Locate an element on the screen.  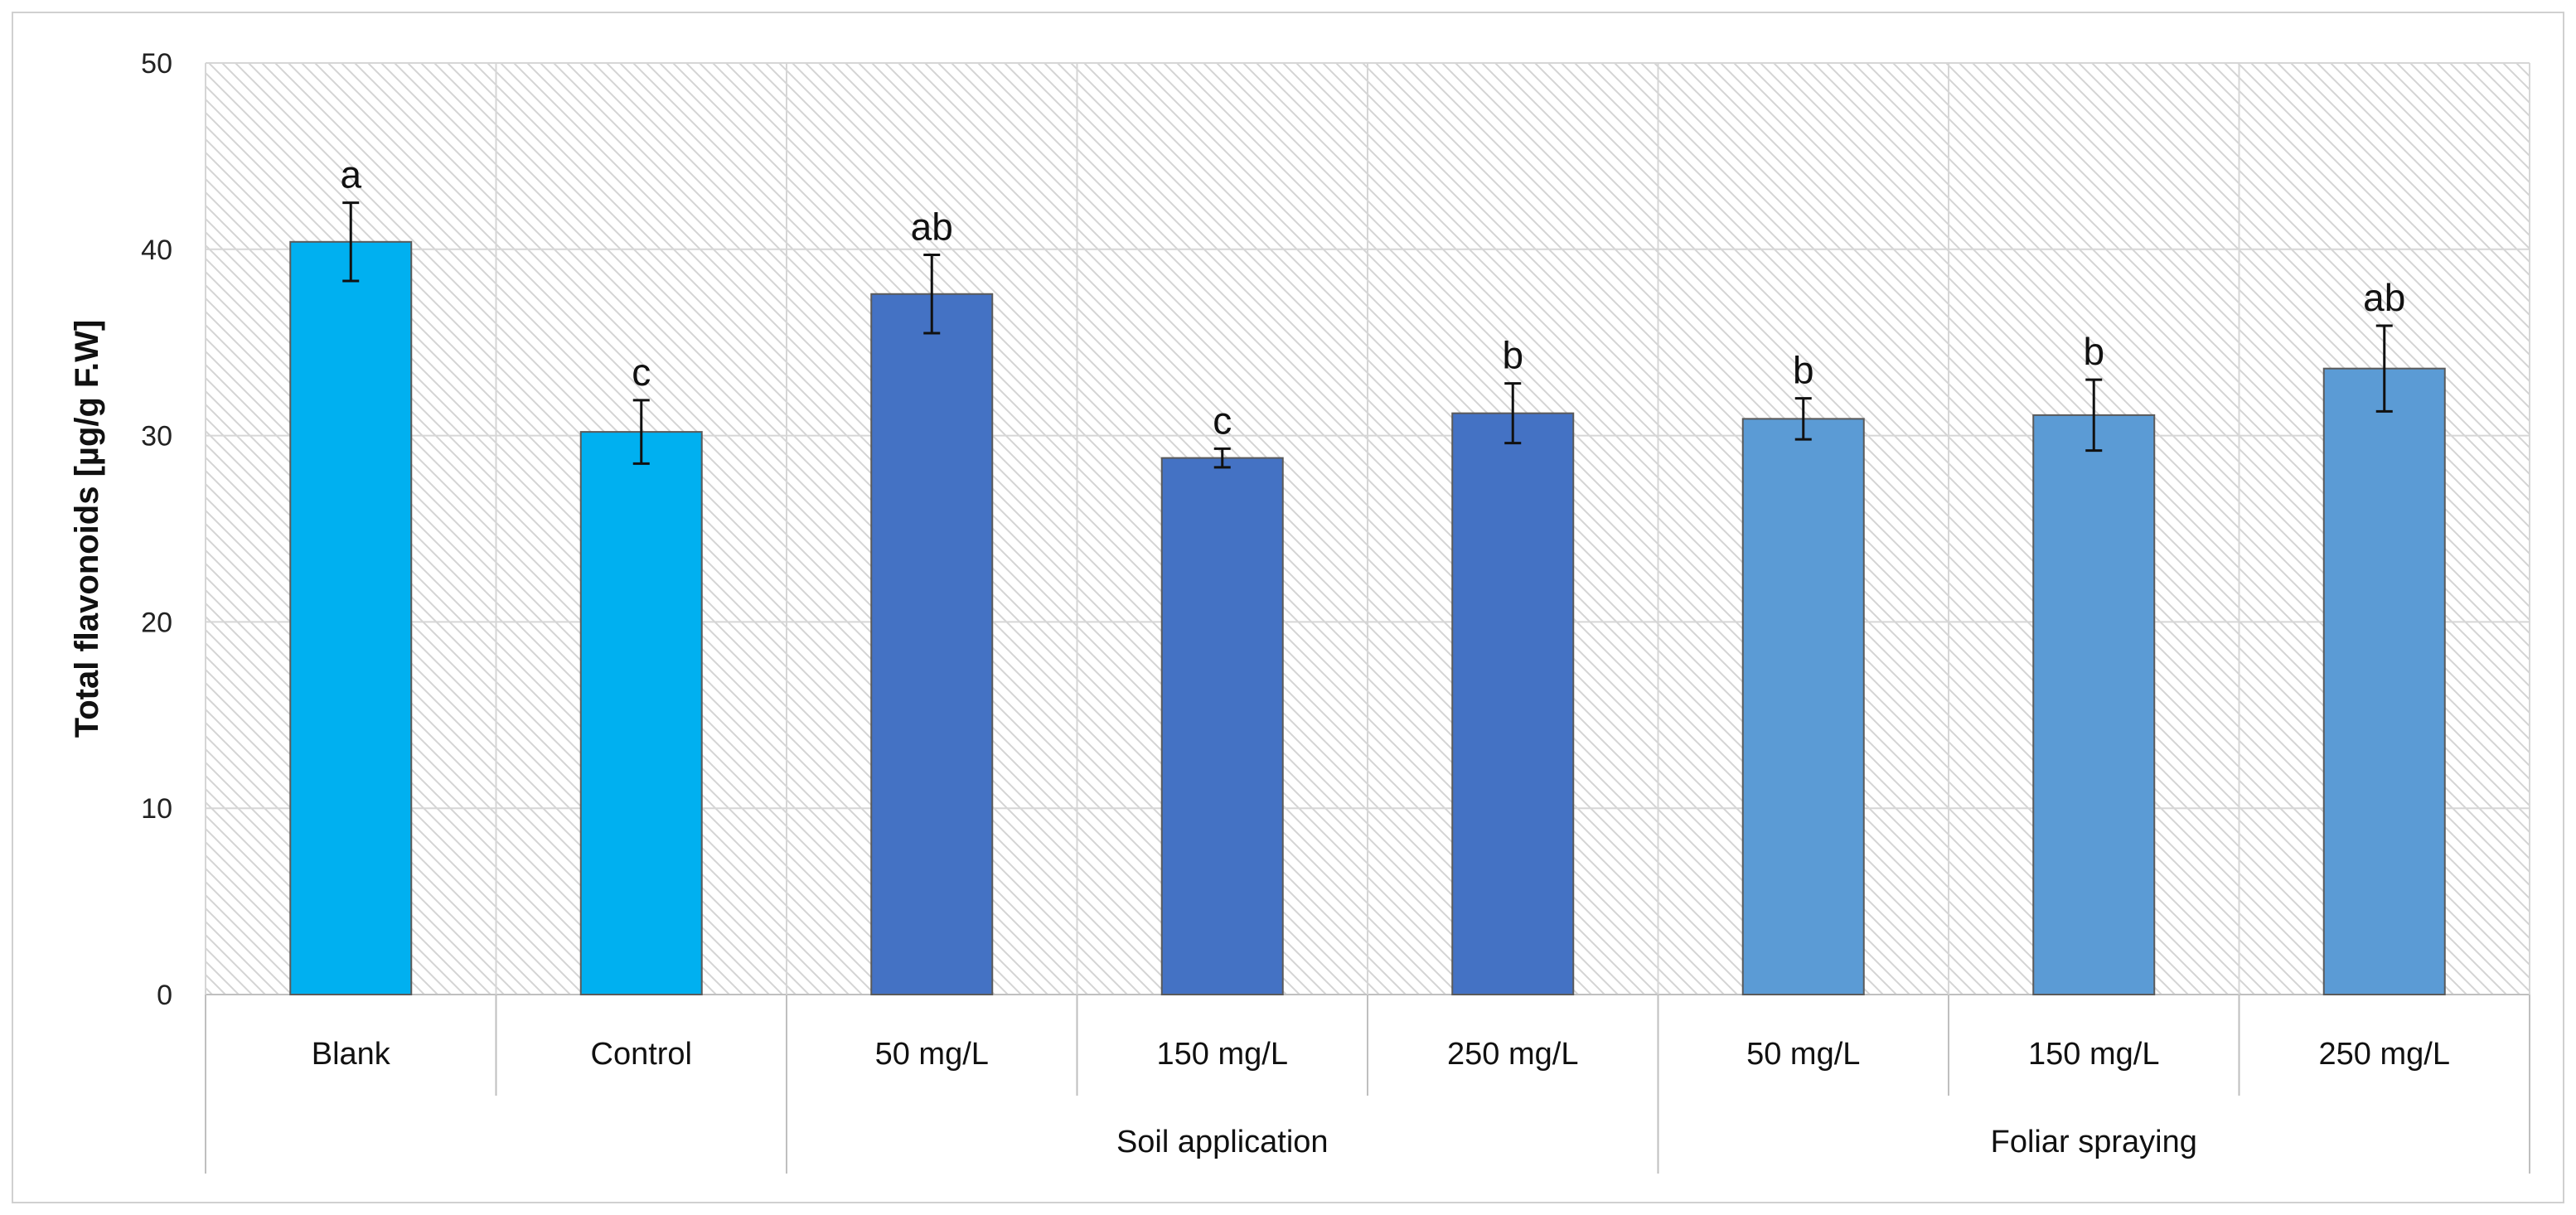
y-tick-label: 0 is located at coordinates (164, 995).